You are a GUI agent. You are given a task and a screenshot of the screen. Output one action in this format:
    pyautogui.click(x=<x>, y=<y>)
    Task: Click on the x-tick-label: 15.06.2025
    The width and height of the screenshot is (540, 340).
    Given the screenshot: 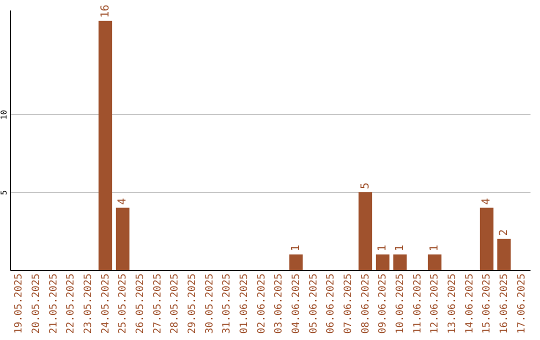 What is the action you would take?
    pyautogui.click(x=487, y=304)
    